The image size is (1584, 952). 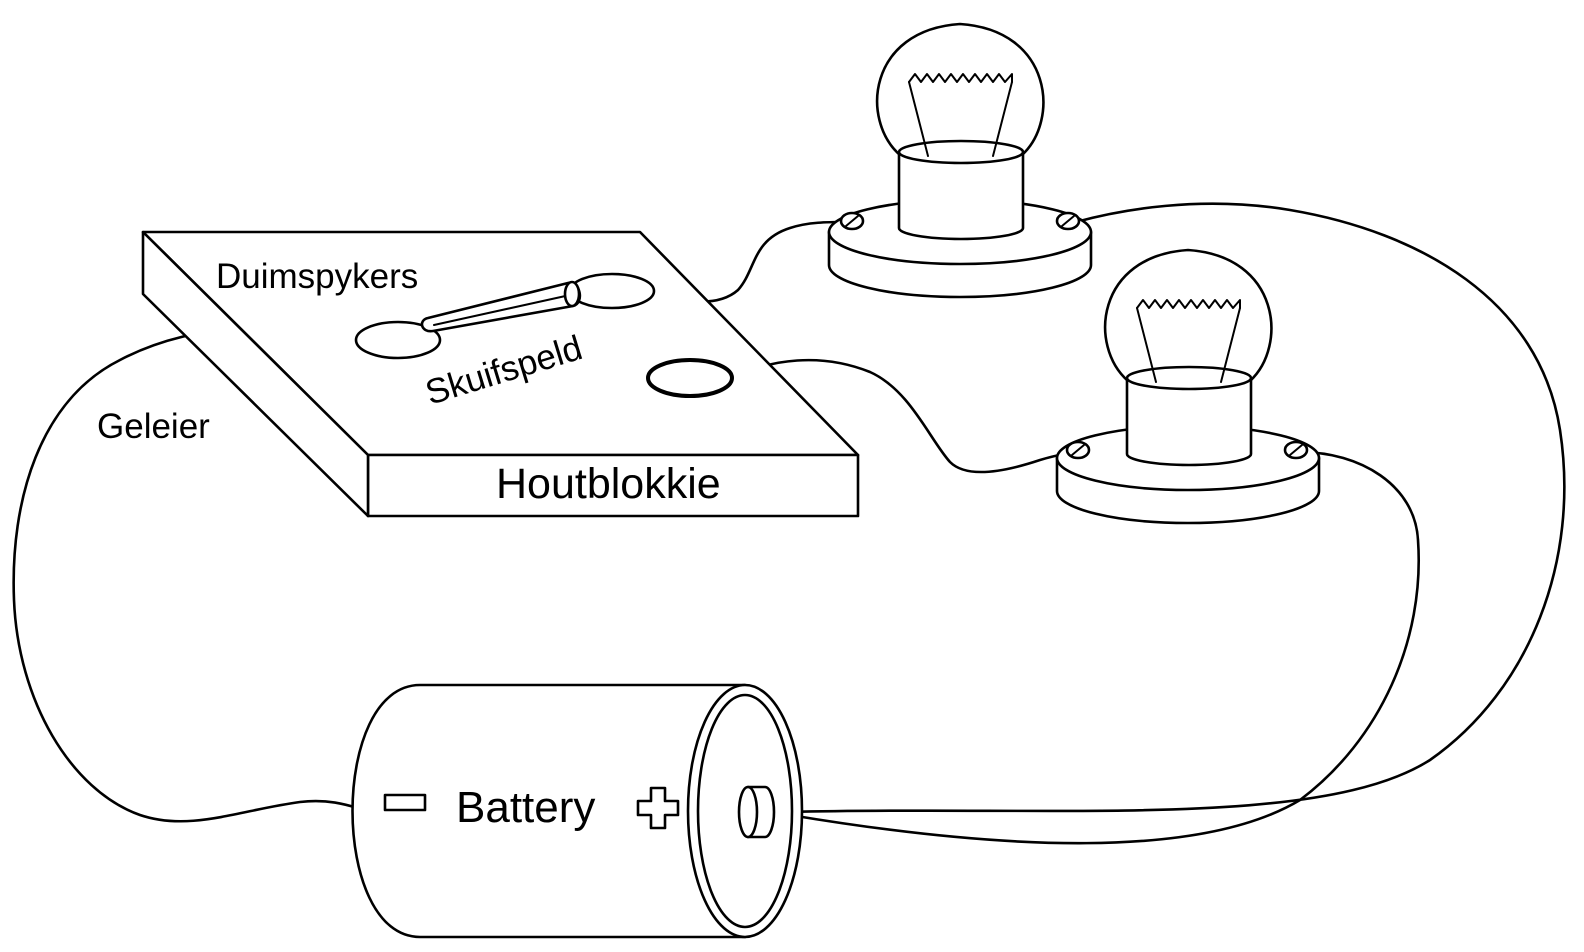 I want to click on thumbtack-left, so click(x=398, y=340).